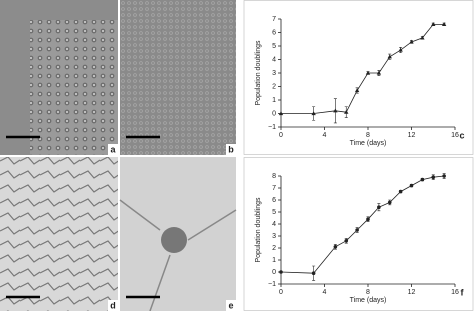 The width and height of the screenshot is (474, 316). I want to click on panel-label: b, so click(231, 149).